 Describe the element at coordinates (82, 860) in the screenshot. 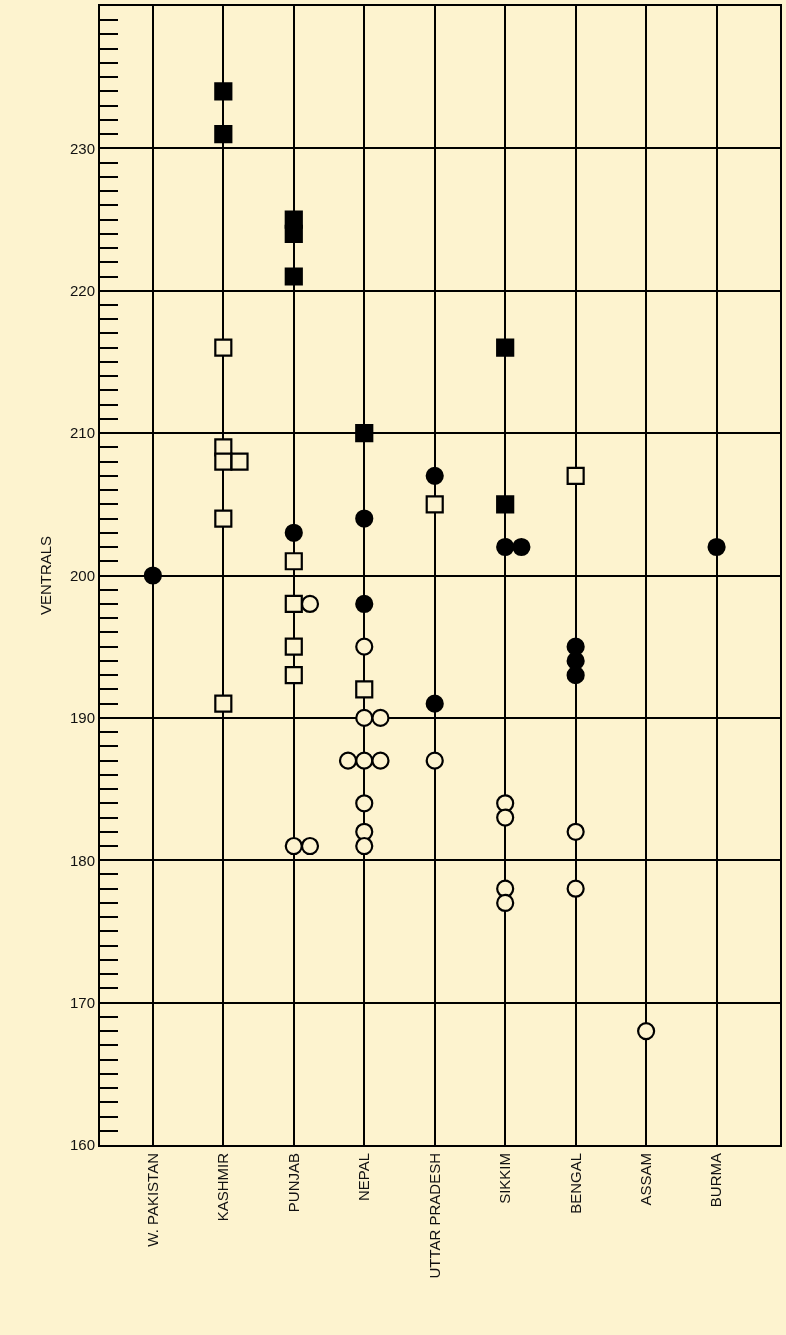

I see `y-tick-label: 180` at that location.